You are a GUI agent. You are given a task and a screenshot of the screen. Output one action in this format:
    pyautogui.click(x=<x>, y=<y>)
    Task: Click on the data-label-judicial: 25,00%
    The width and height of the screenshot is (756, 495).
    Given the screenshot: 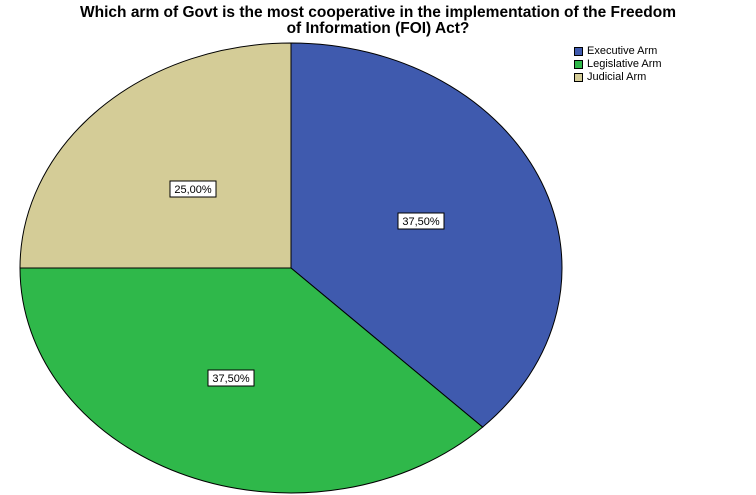 What is the action you would take?
    pyautogui.click(x=193, y=189)
    